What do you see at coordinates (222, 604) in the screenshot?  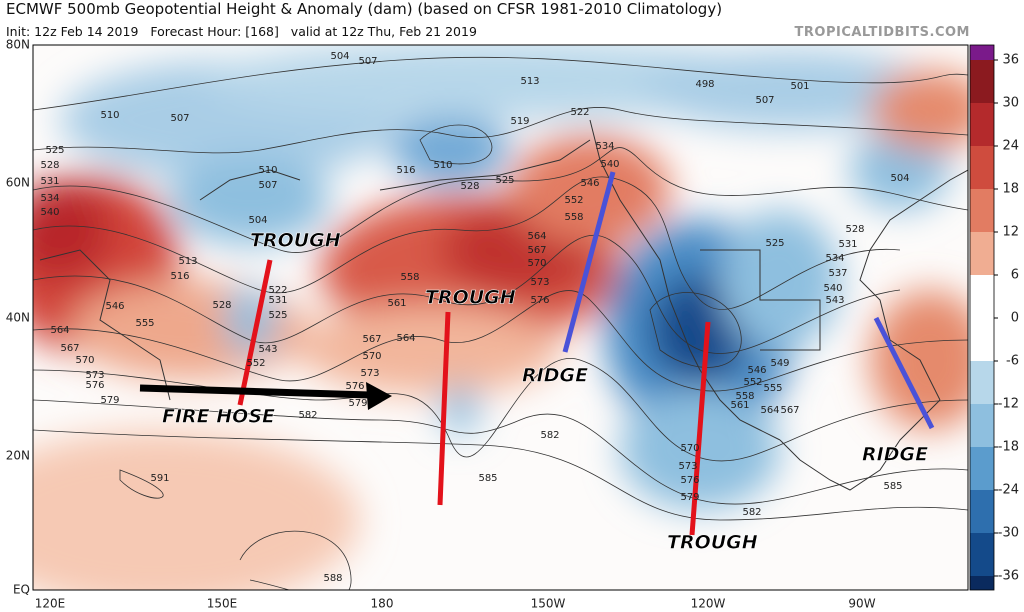 I see `lon-label: 150E` at bounding box center [222, 604].